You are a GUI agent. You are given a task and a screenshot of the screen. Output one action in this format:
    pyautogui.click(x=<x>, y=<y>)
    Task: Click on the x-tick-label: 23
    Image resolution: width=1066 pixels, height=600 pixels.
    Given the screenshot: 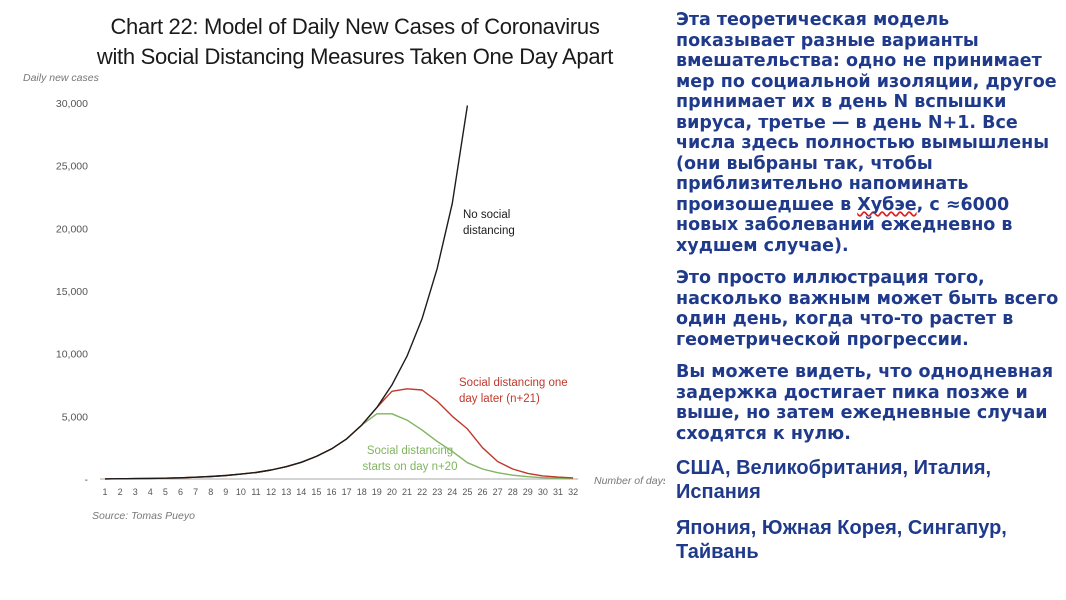 What is the action you would take?
    pyautogui.click(x=437, y=492)
    